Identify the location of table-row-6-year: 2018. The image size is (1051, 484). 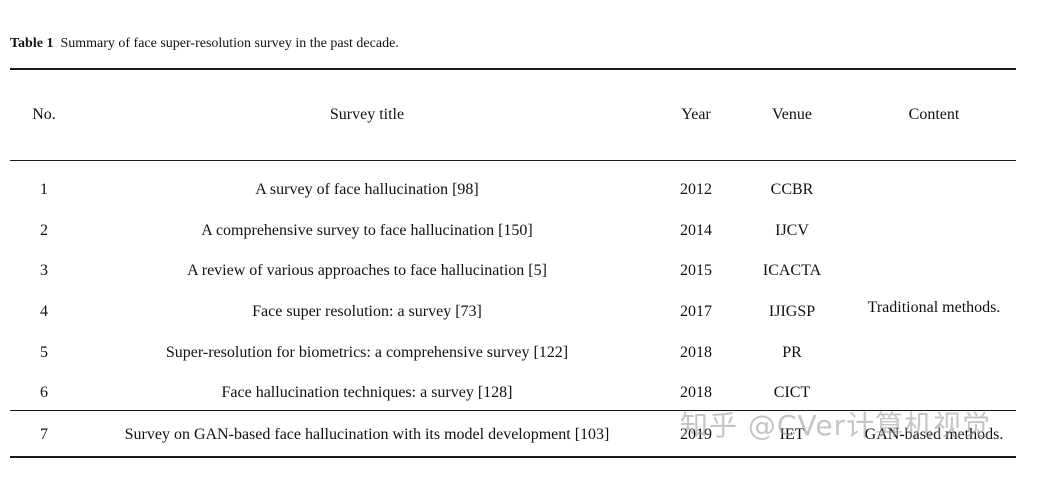
(696, 392).